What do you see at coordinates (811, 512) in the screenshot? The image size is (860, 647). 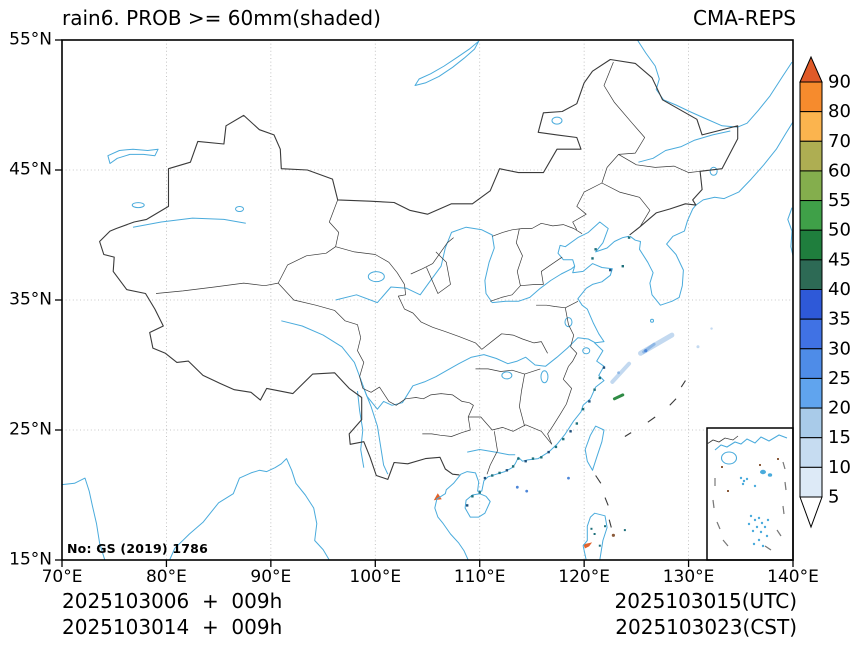 I see `colorbar-under-arrow` at bounding box center [811, 512].